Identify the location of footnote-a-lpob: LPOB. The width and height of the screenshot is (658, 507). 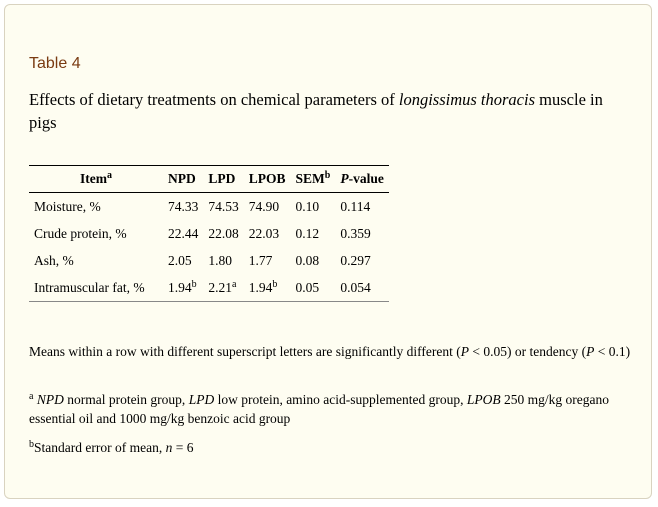
(483, 399).